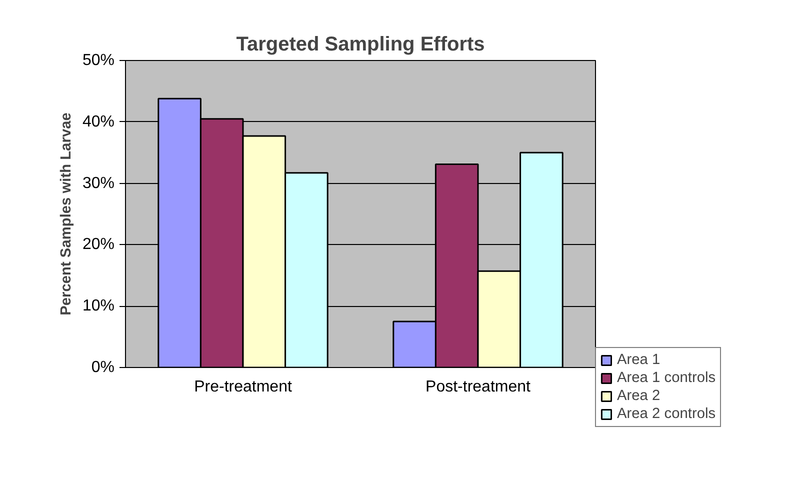 The width and height of the screenshot is (802, 485). What do you see at coordinates (98, 60) in the screenshot?
I see `y-tick-label: 50%` at bounding box center [98, 60].